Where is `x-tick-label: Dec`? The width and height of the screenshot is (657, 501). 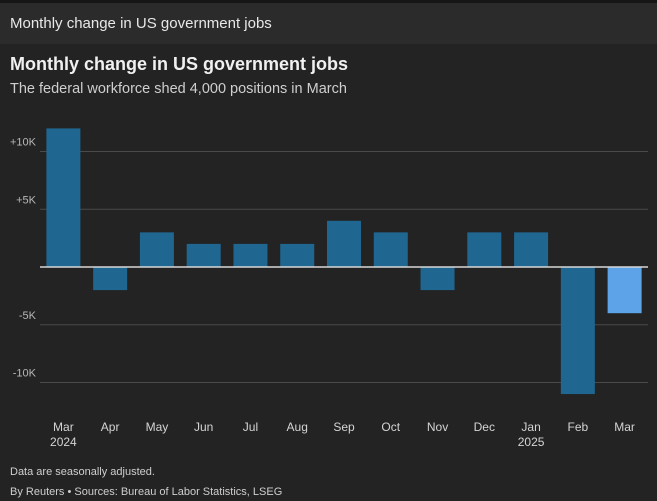 x-tick-label: Dec is located at coordinates (484, 427).